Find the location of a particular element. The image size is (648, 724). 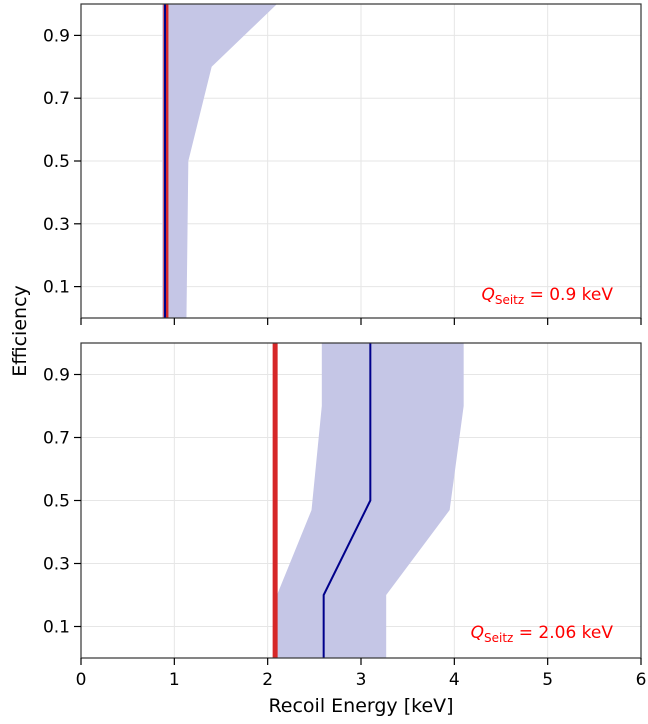

seitz-annotation: QSeitz = 0.9 keV is located at coordinates (547, 296).